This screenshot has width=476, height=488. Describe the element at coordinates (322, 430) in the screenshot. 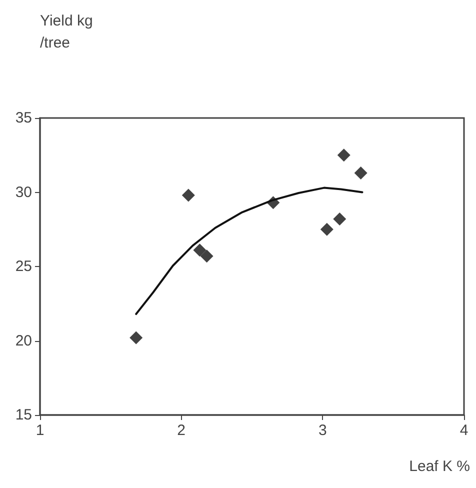

I see `x-tick-label: 3` at that location.